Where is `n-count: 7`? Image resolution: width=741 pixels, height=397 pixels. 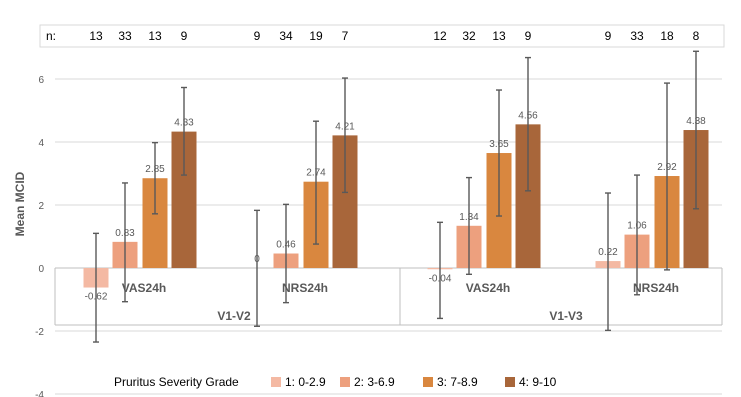 n-count: 7 is located at coordinates (345, 36).